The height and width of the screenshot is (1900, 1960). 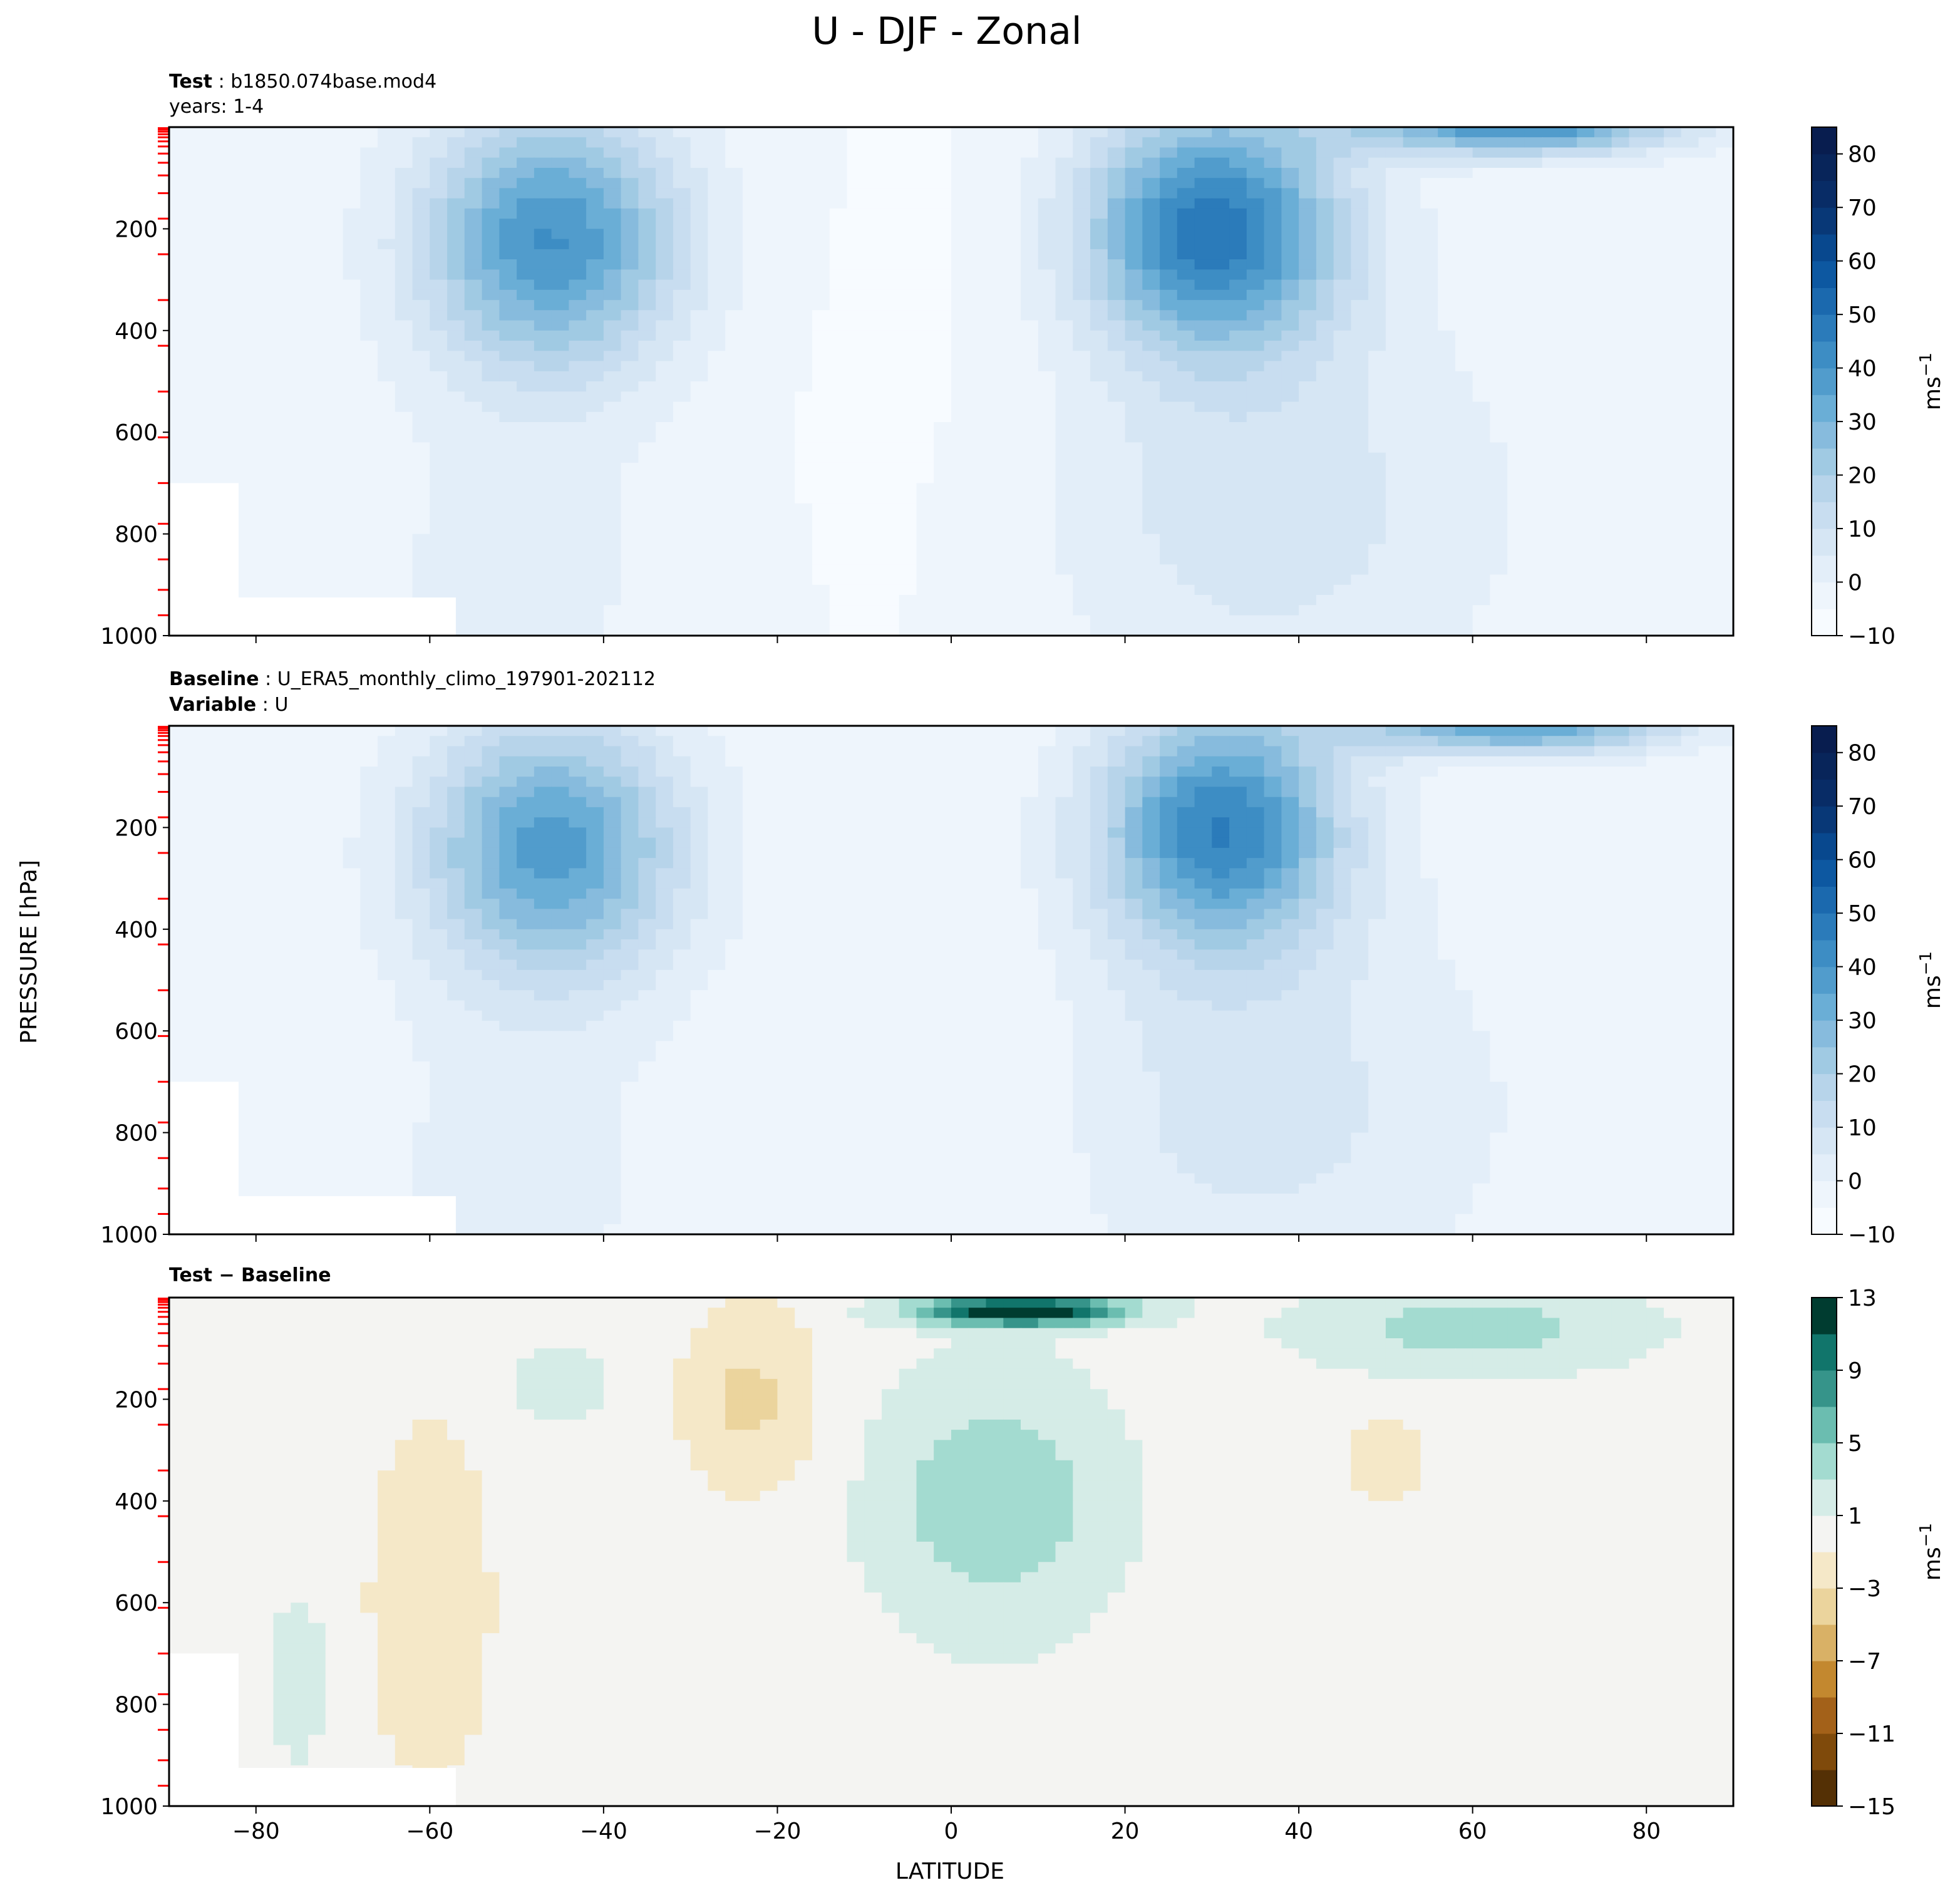 I want to click on colorbar-units-label: ms−1, so click(x=1931, y=381).